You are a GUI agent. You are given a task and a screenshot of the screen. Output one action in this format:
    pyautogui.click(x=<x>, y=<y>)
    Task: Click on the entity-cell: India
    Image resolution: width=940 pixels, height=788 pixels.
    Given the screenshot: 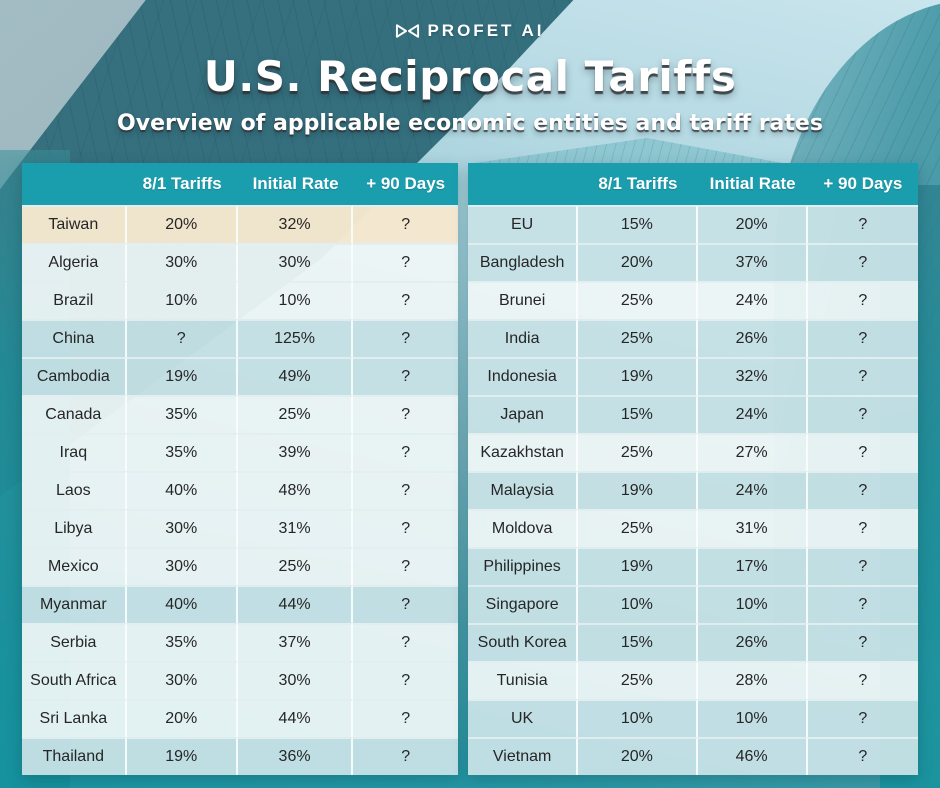 What is the action you would take?
    pyautogui.click(x=523, y=338)
    